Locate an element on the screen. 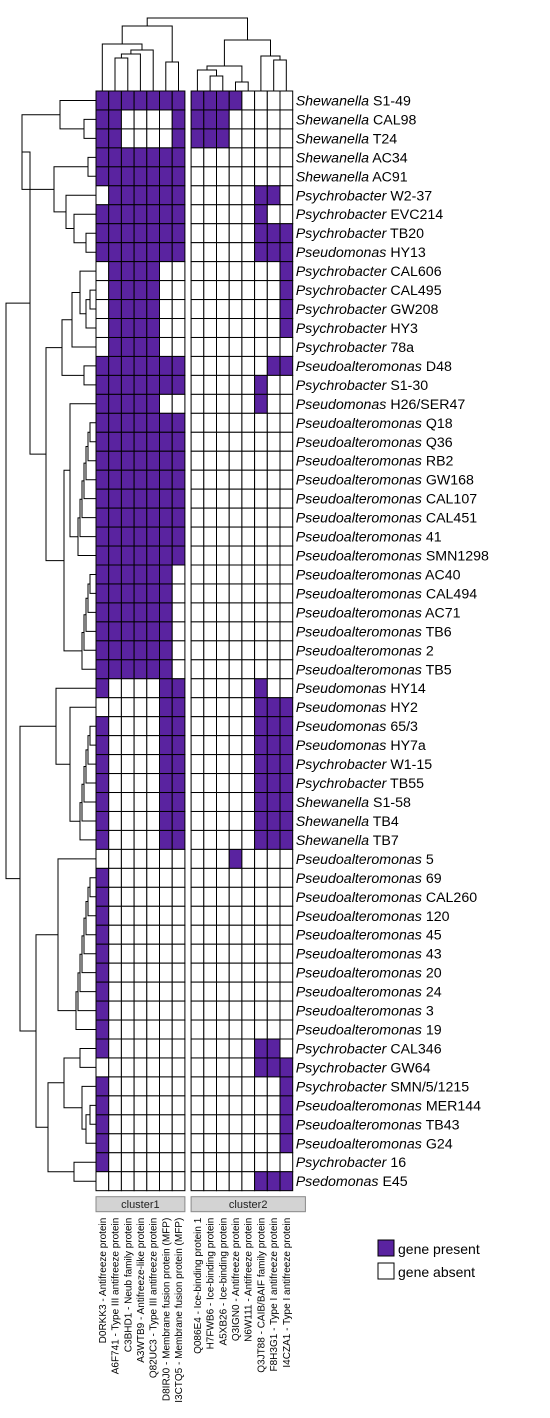 The height and width of the screenshot is (1418, 550). row-label-genus: Shewanella is located at coordinates (332, 822).